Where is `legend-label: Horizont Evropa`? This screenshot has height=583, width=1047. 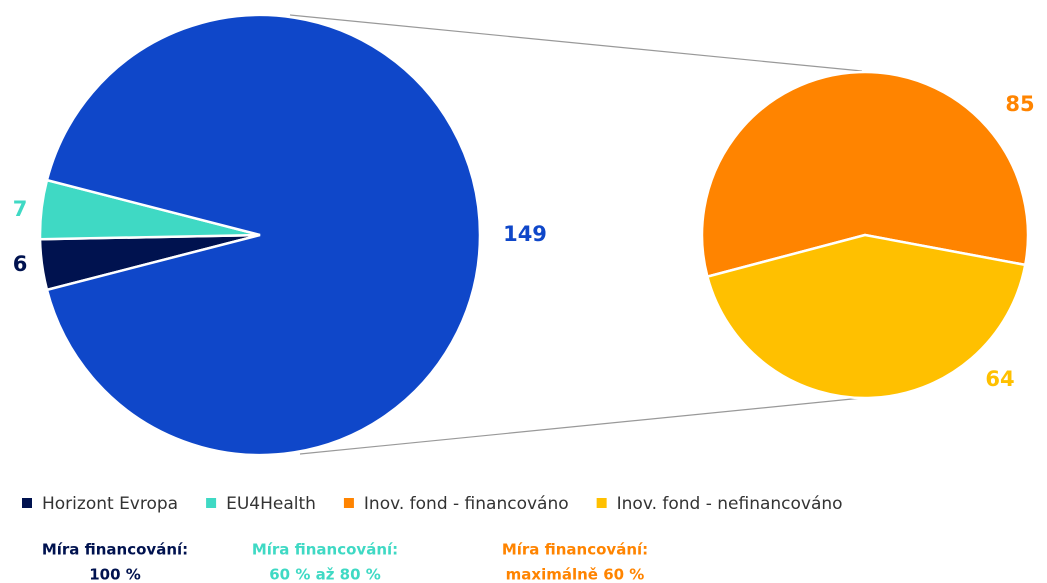 legend-label: Horizont Evropa is located at coordinates (110, 504).